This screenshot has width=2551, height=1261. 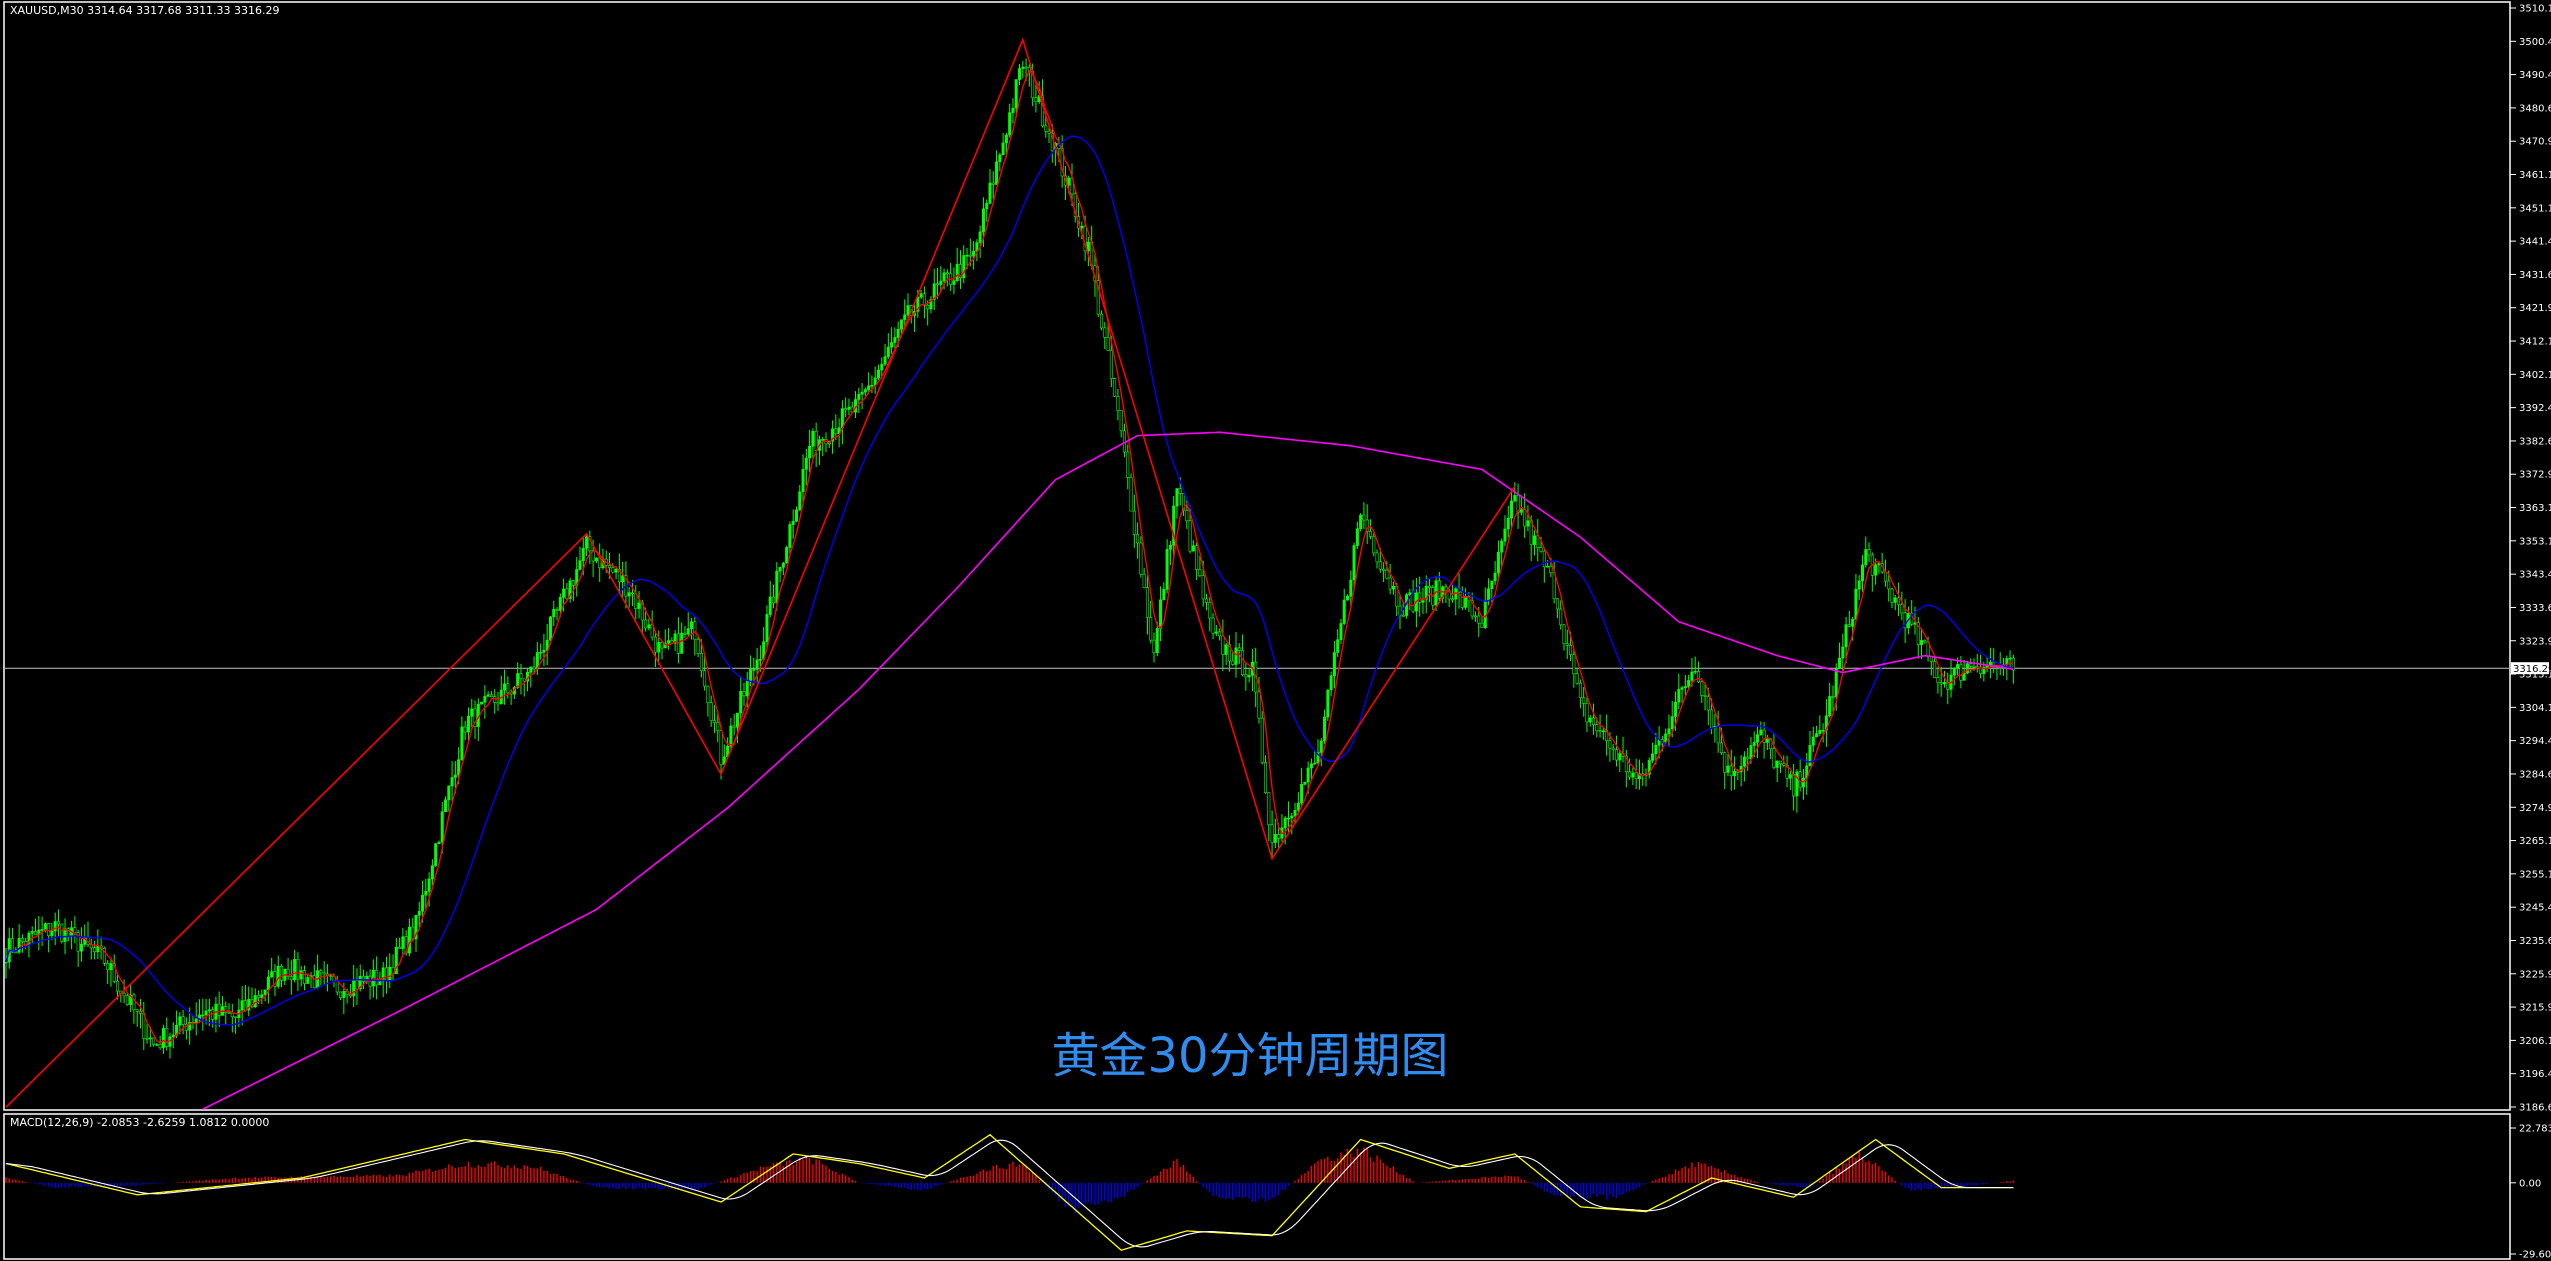 What do you see at coordinates (2535, 774) in the screenshot?
I see `price-tick-label: 3284.65` at bounding box center [2535, 774].